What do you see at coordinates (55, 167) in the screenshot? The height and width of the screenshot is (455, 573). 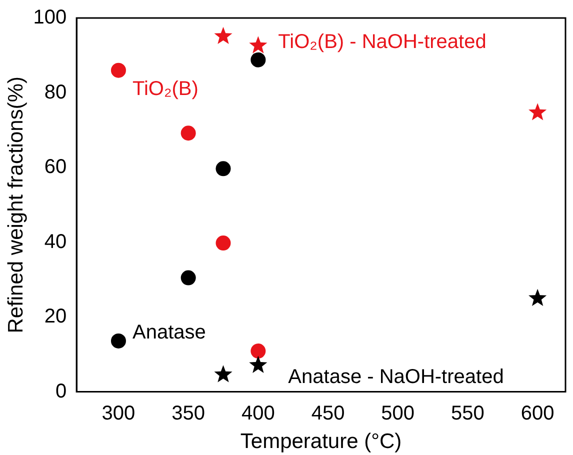 I see `y-tick-label: 60` at bounding box center [55, 167].